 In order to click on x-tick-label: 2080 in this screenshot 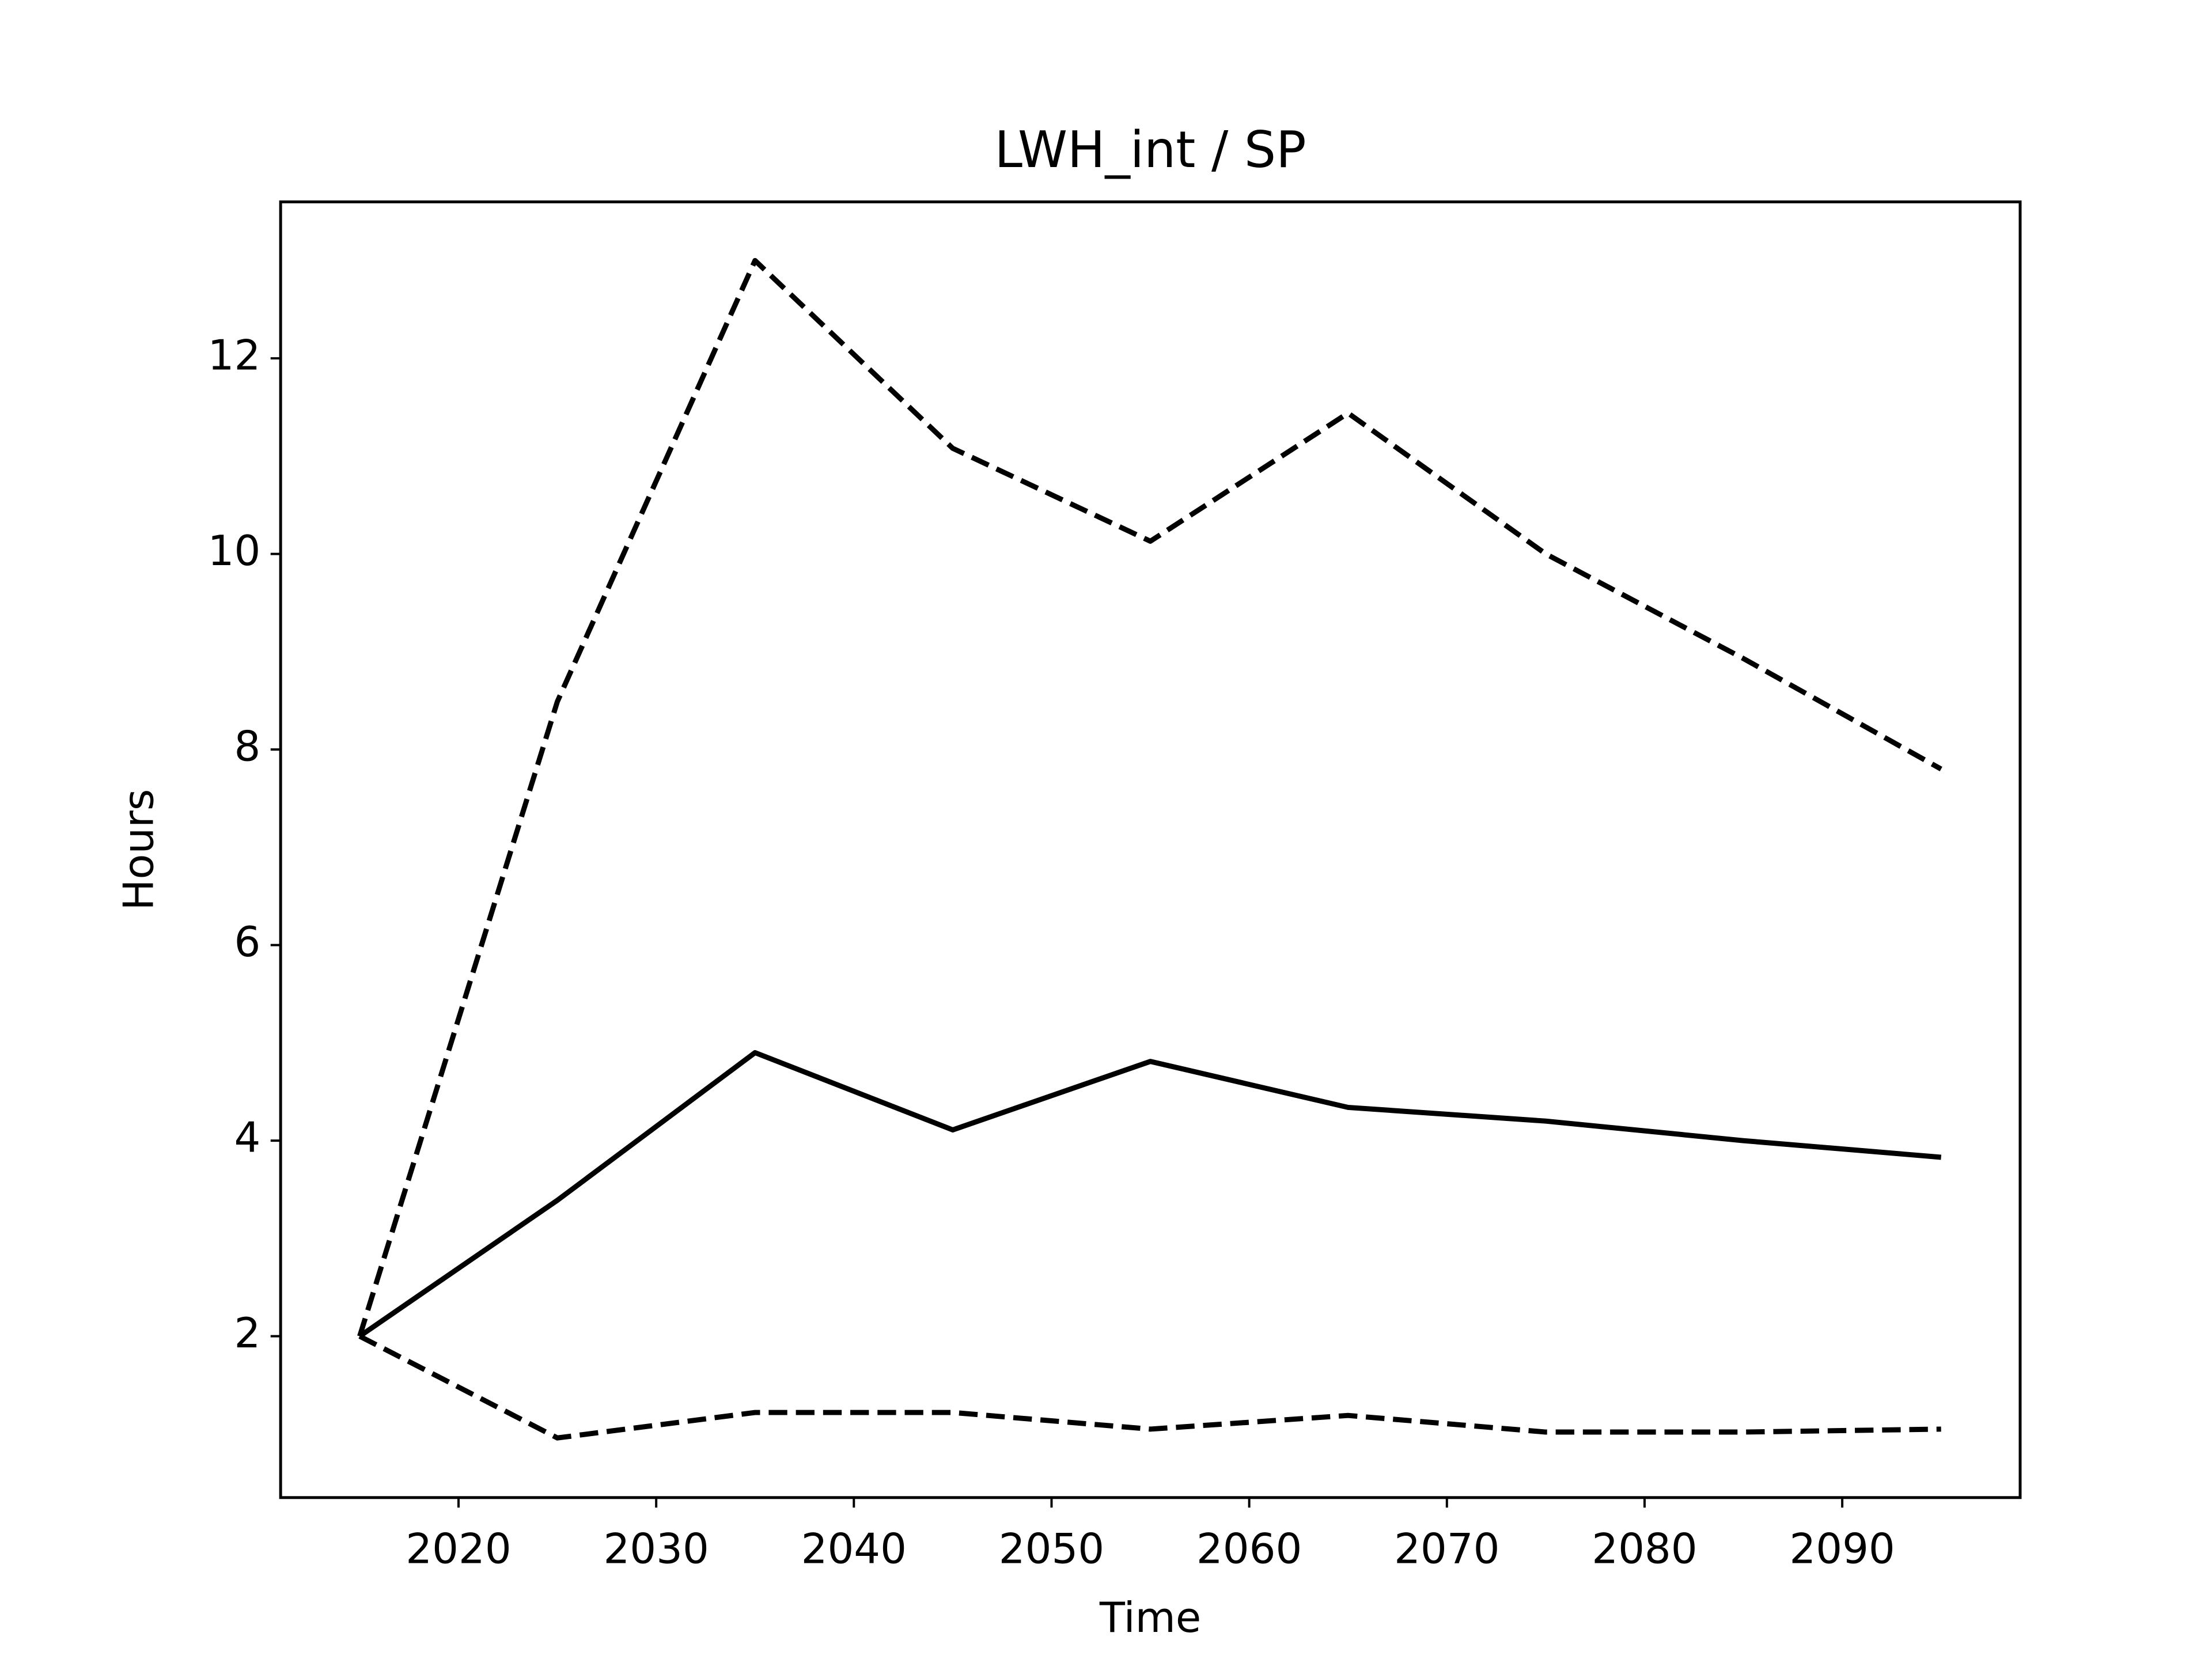, I will do `click(1644, 1549)`.